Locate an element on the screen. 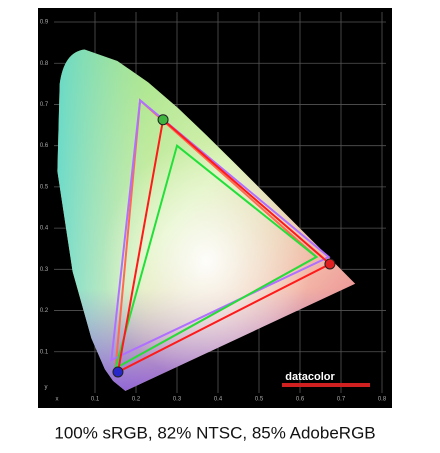 This screenshot has width=440, height=453. x-tick-label: 0.4 is located at coordinates (218, 400).